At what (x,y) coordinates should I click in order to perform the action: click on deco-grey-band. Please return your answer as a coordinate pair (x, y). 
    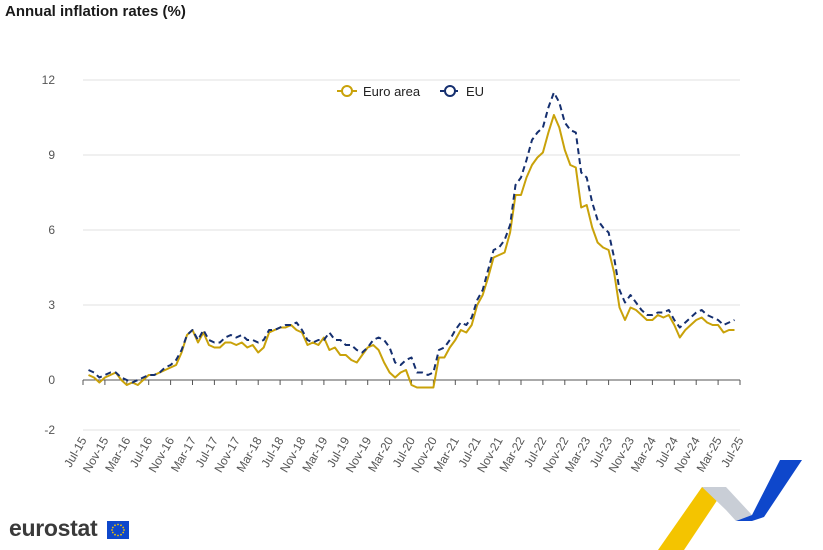
    Looking at the image, I should click on (727, 504).